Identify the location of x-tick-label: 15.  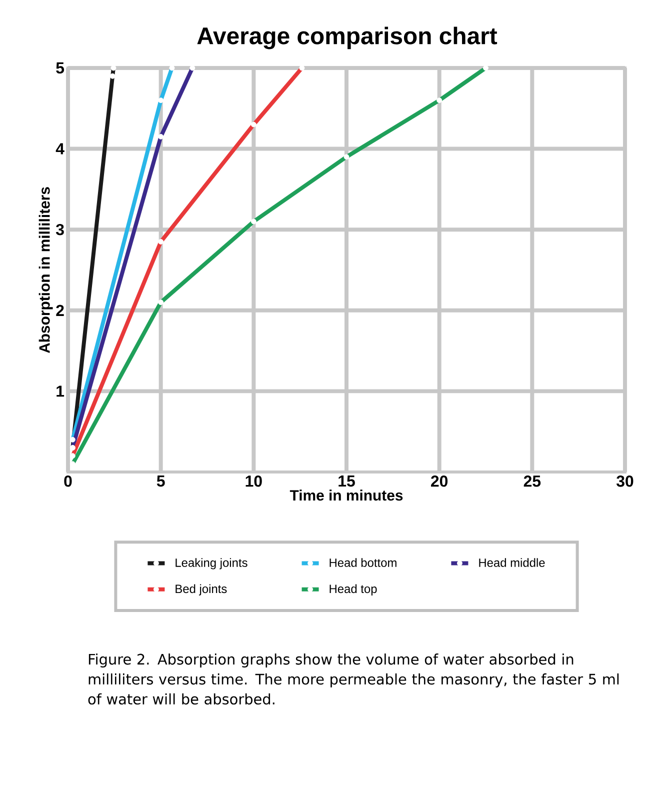
(346, 481).